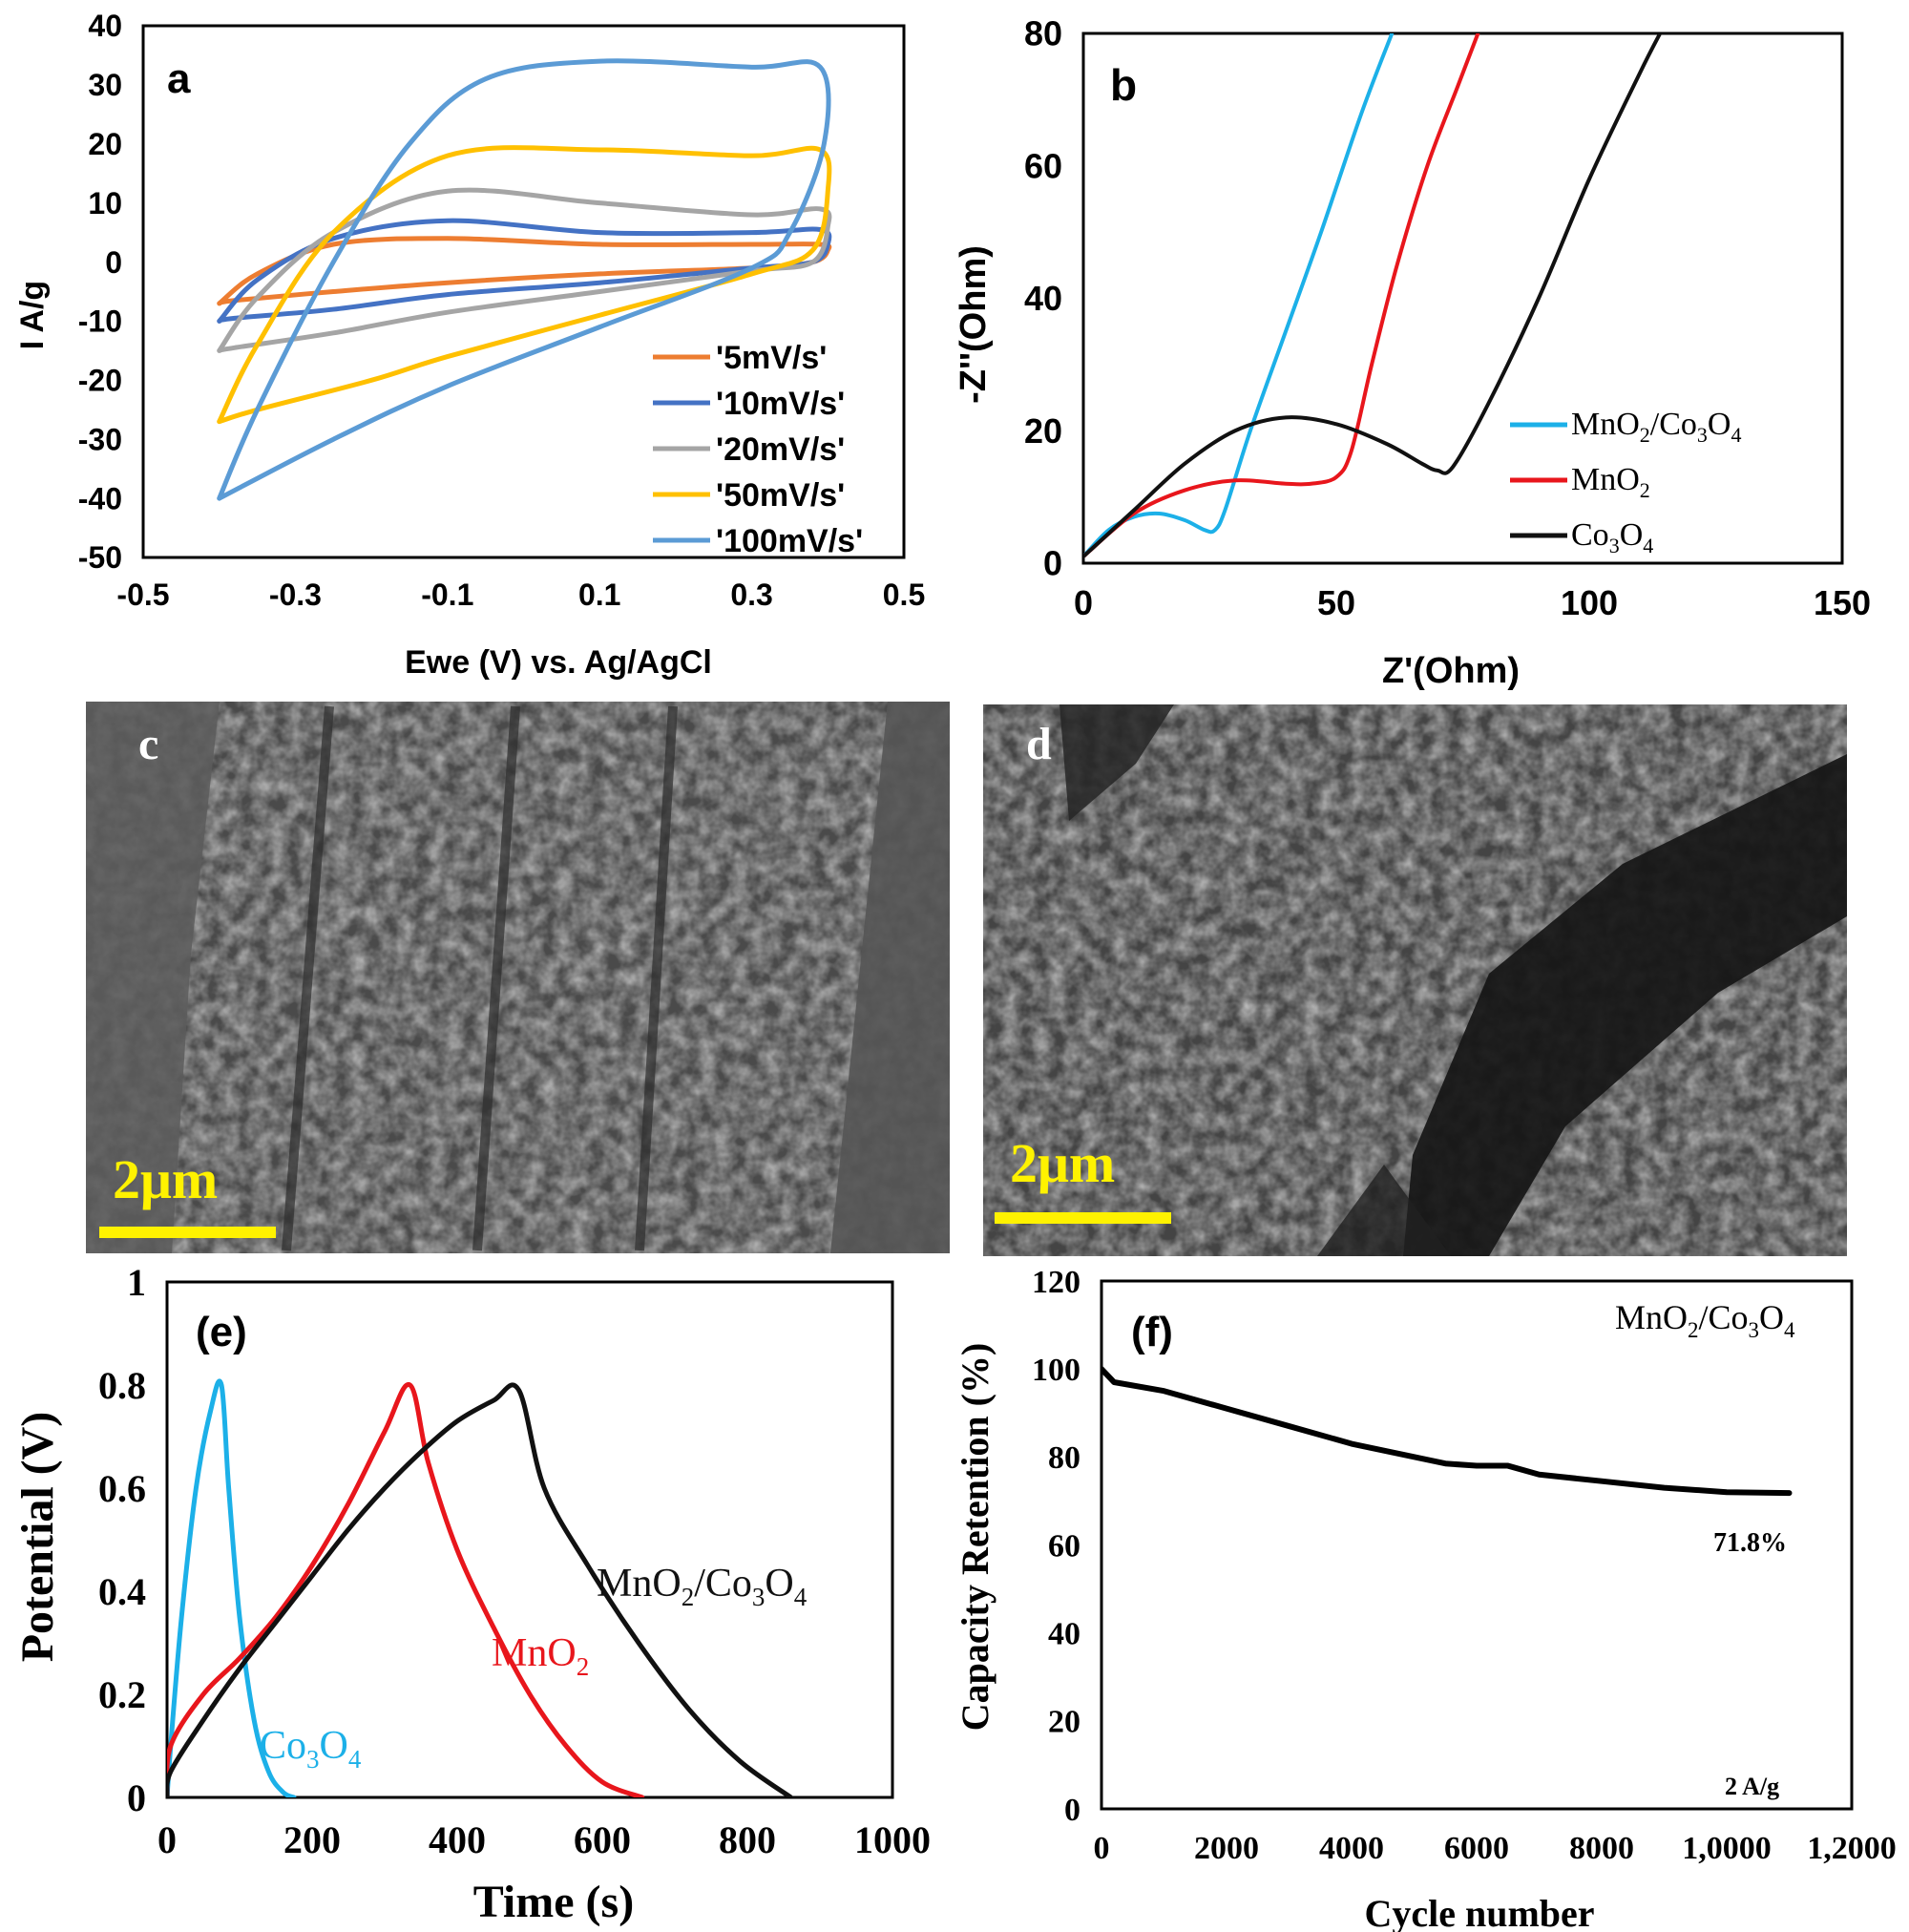 This screenshot has width=1909, height=1932. What do you see at coordinates (100, 292) in the screenshot?
I see `panel-a-y-ticks: 40 30 20 10 0 -10 -20 -30 -40 -50` at bounding box center [100, 292].